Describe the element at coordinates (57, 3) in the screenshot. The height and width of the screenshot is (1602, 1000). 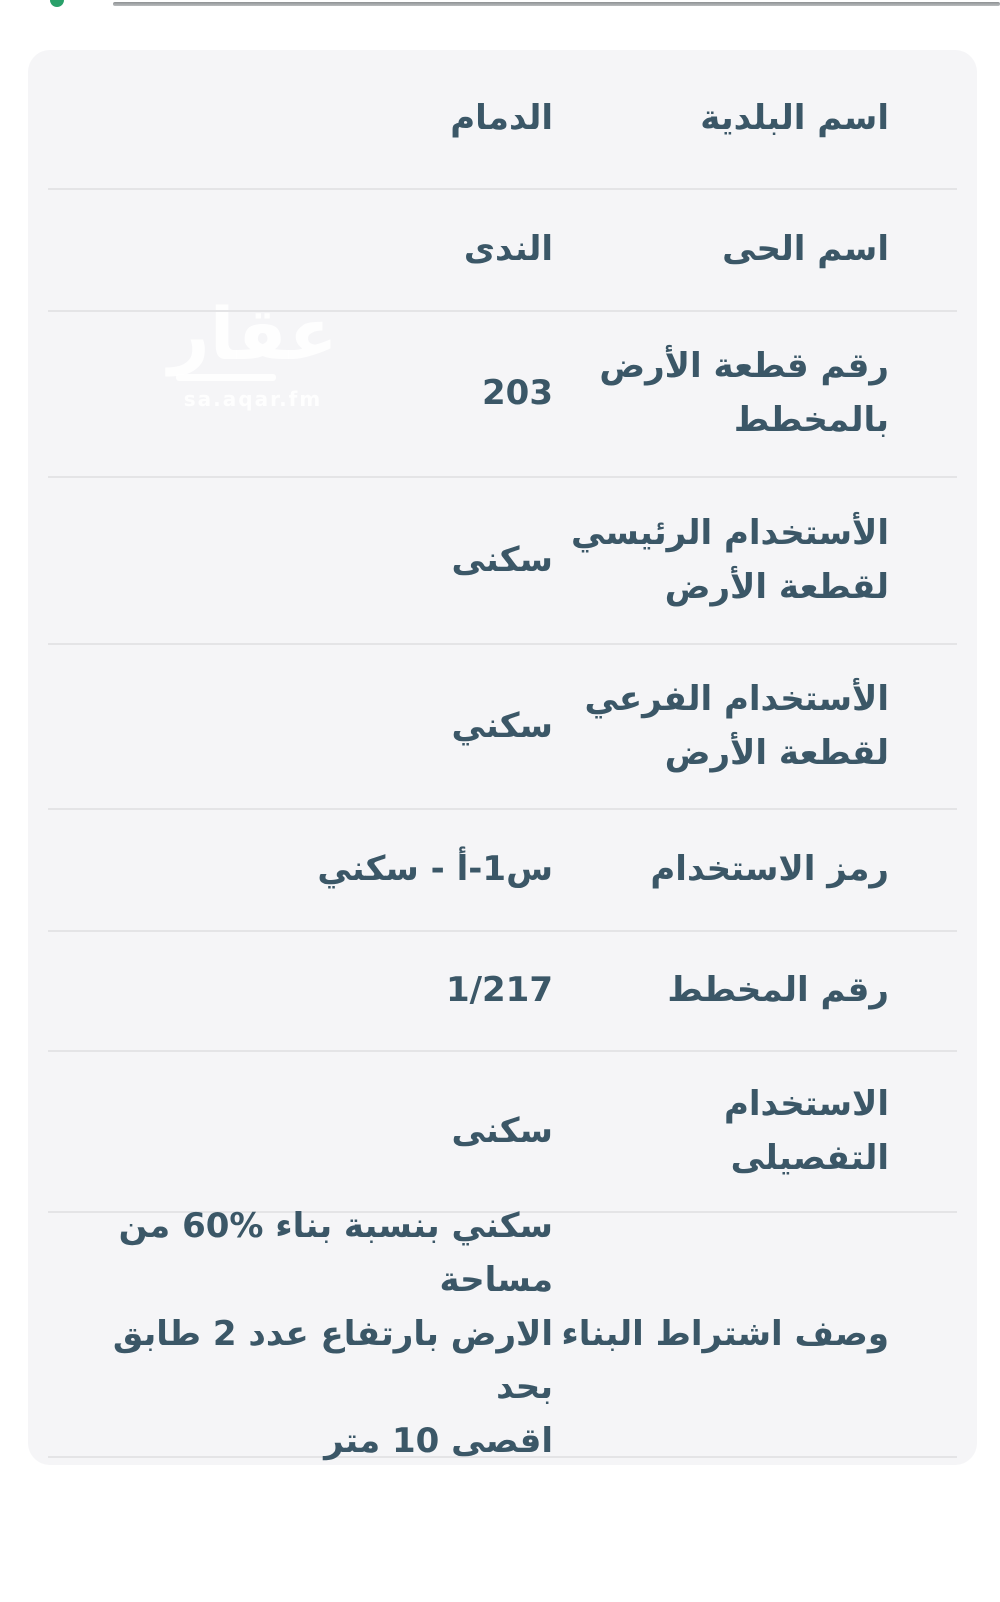
I see `green-indicator-icon` at that location.